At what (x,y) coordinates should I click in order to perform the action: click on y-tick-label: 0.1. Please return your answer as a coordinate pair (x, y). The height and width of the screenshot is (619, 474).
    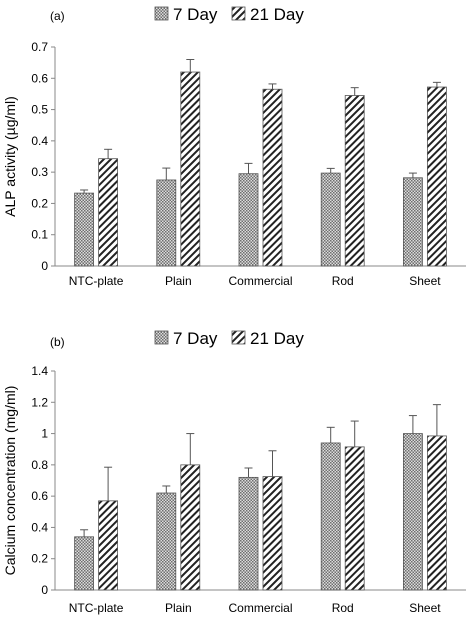
    Looking at the image, I should click on (39, 235).